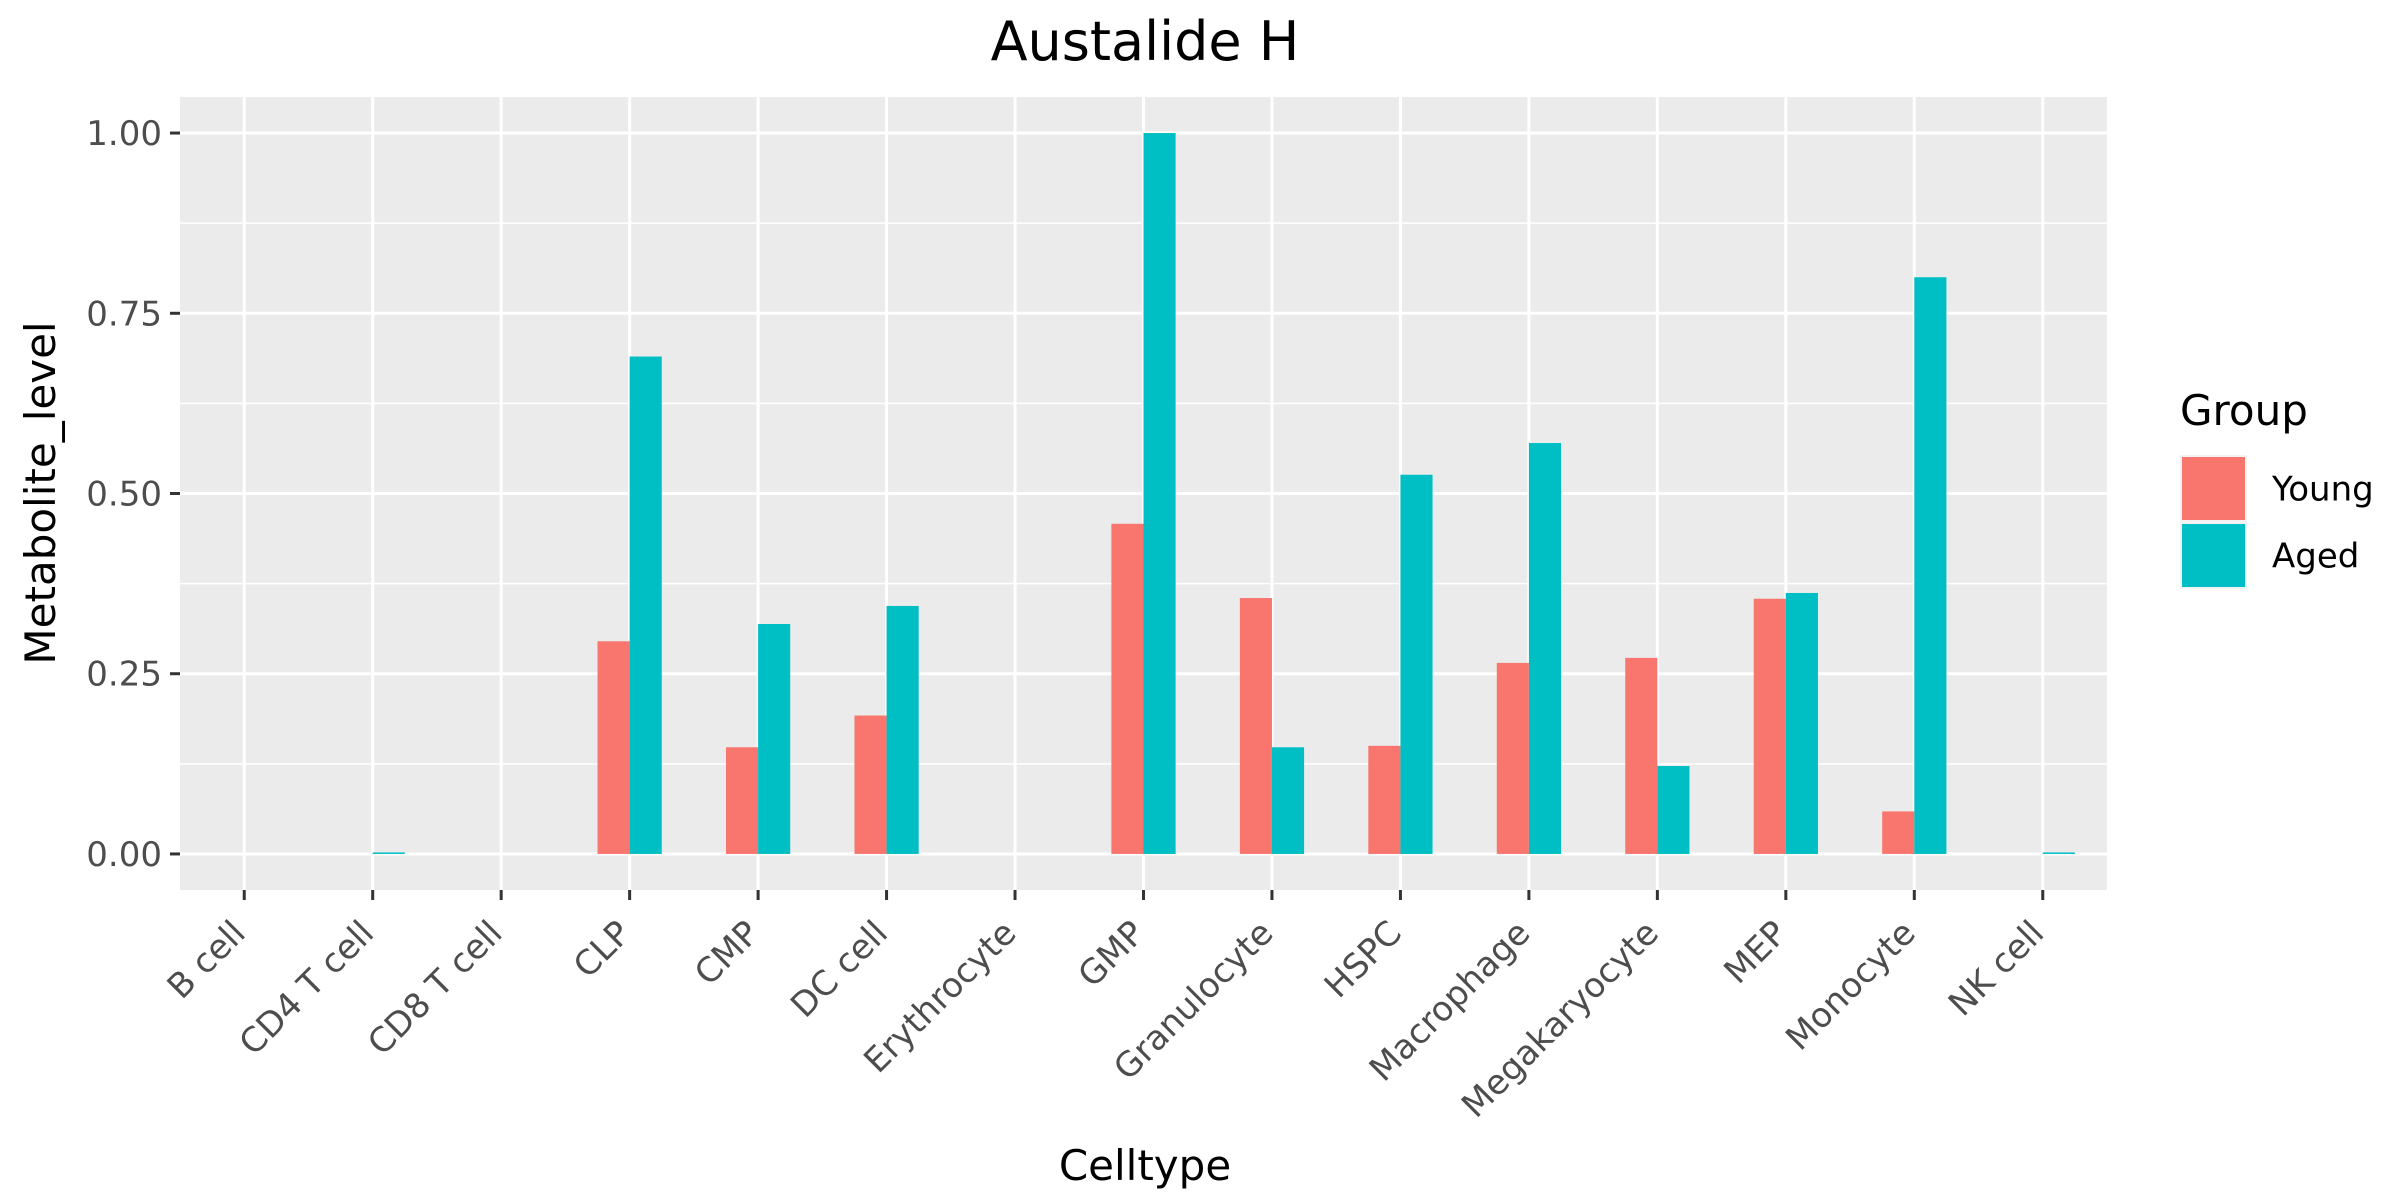  Describe the element at coordinates (613, 747) in the screenshot. I see `bar-young-clp` at that location.